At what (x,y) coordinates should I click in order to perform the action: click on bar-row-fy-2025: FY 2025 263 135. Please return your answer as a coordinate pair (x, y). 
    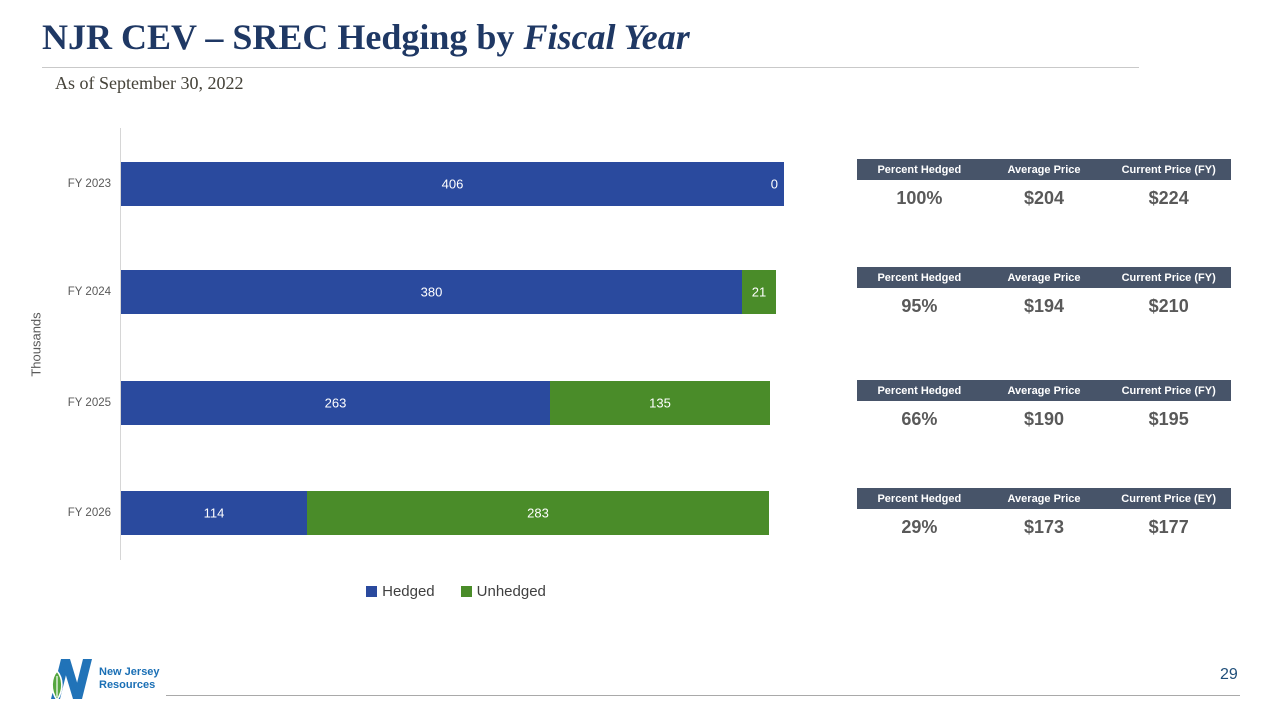
    Looking at the image, I should click on (419, 403).